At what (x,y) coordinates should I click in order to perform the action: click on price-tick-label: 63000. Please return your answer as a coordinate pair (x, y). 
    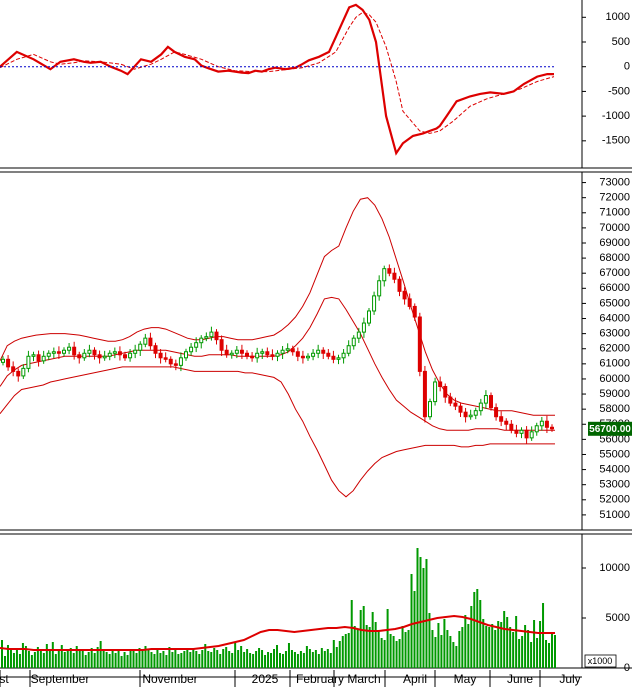
    Looking at the image, I should click on (614, 334).